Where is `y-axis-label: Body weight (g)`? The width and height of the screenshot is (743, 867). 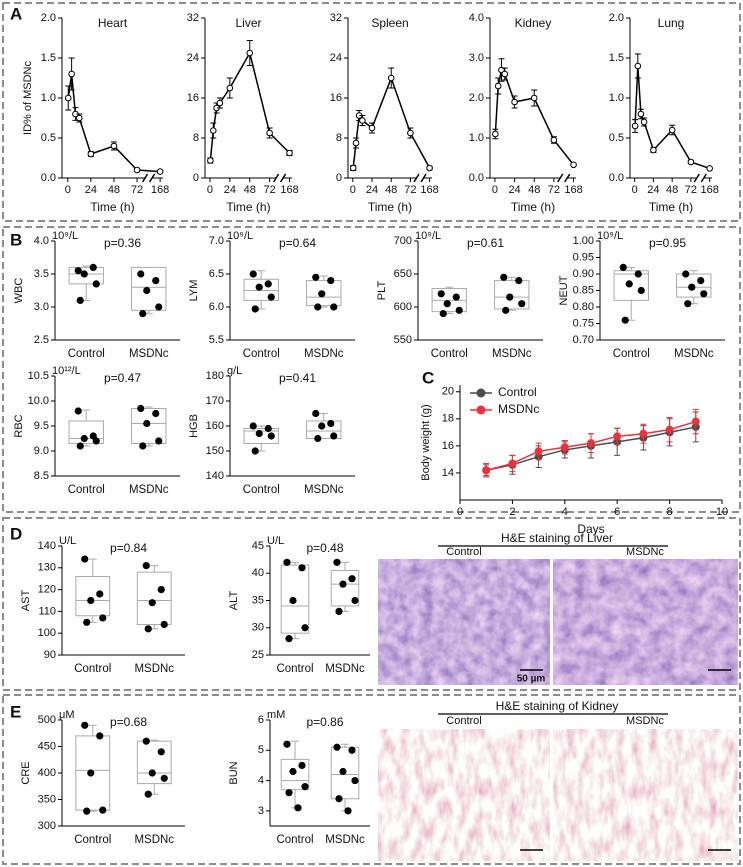 y-axis-label: Body weight (g) is located at coordinates (426, 442).